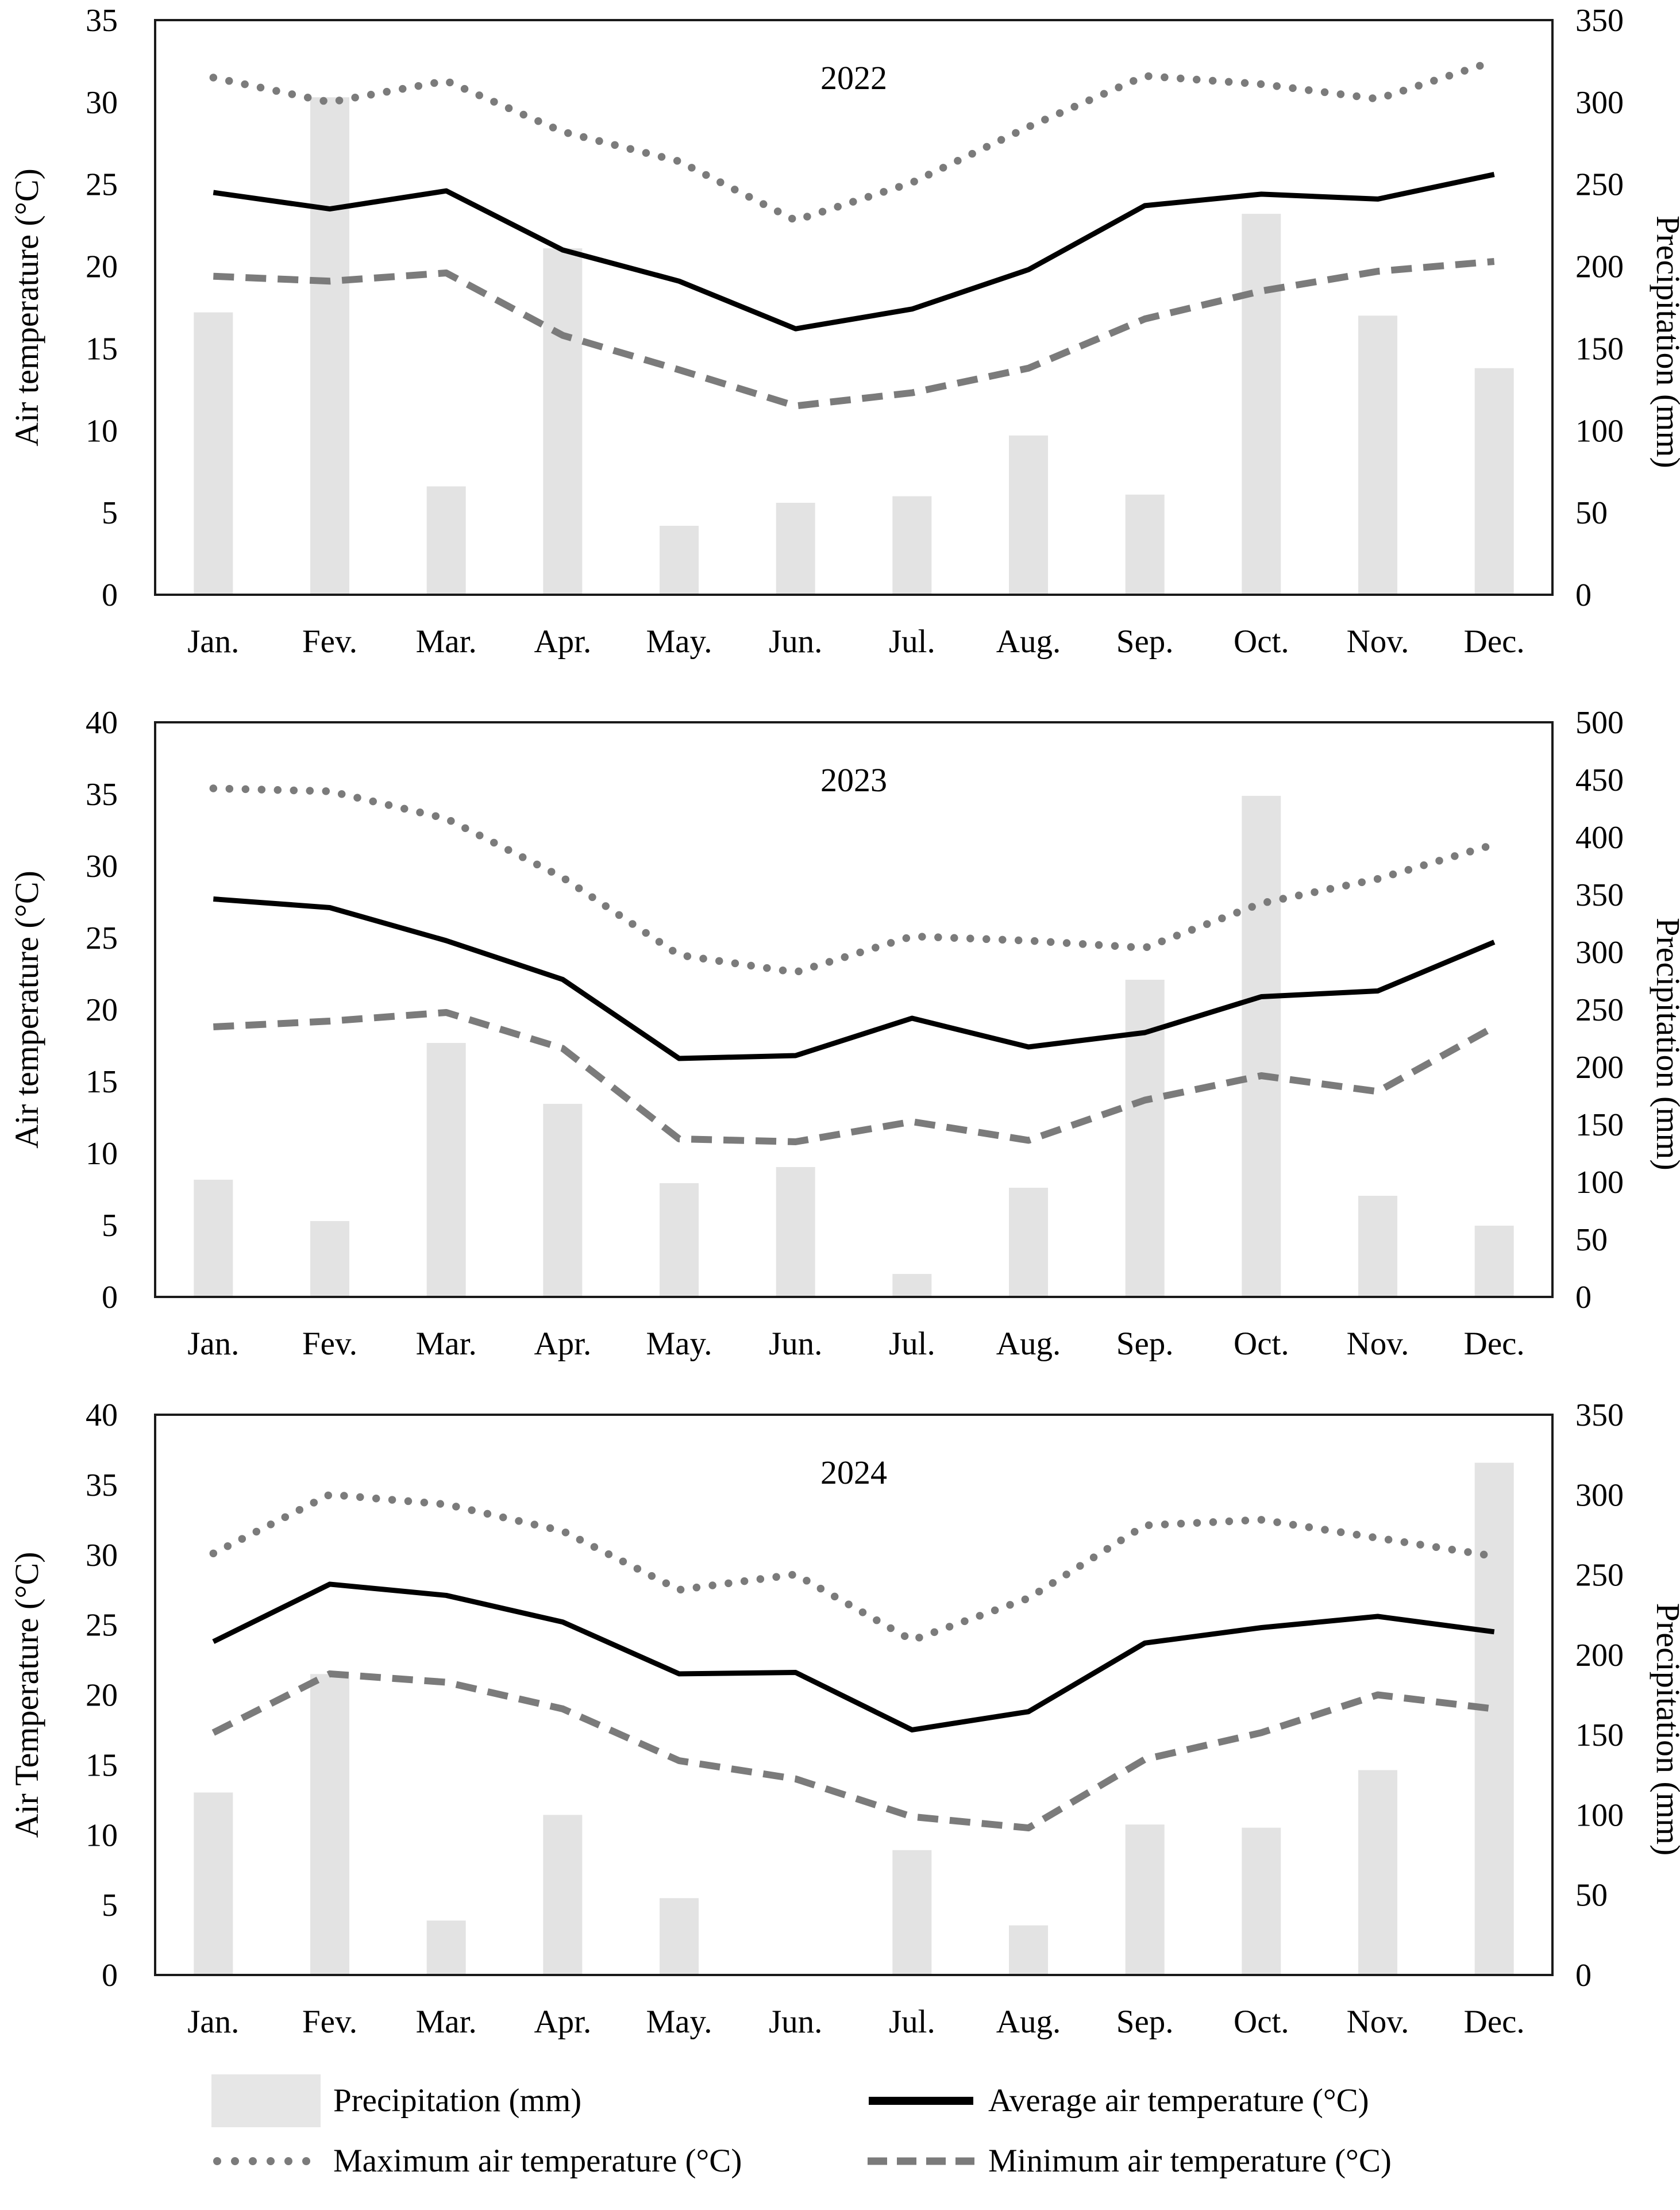 The height and width of the screenshot is (2210, 1680). I want to click on x-tick-month: Mar., so click(447, 641).